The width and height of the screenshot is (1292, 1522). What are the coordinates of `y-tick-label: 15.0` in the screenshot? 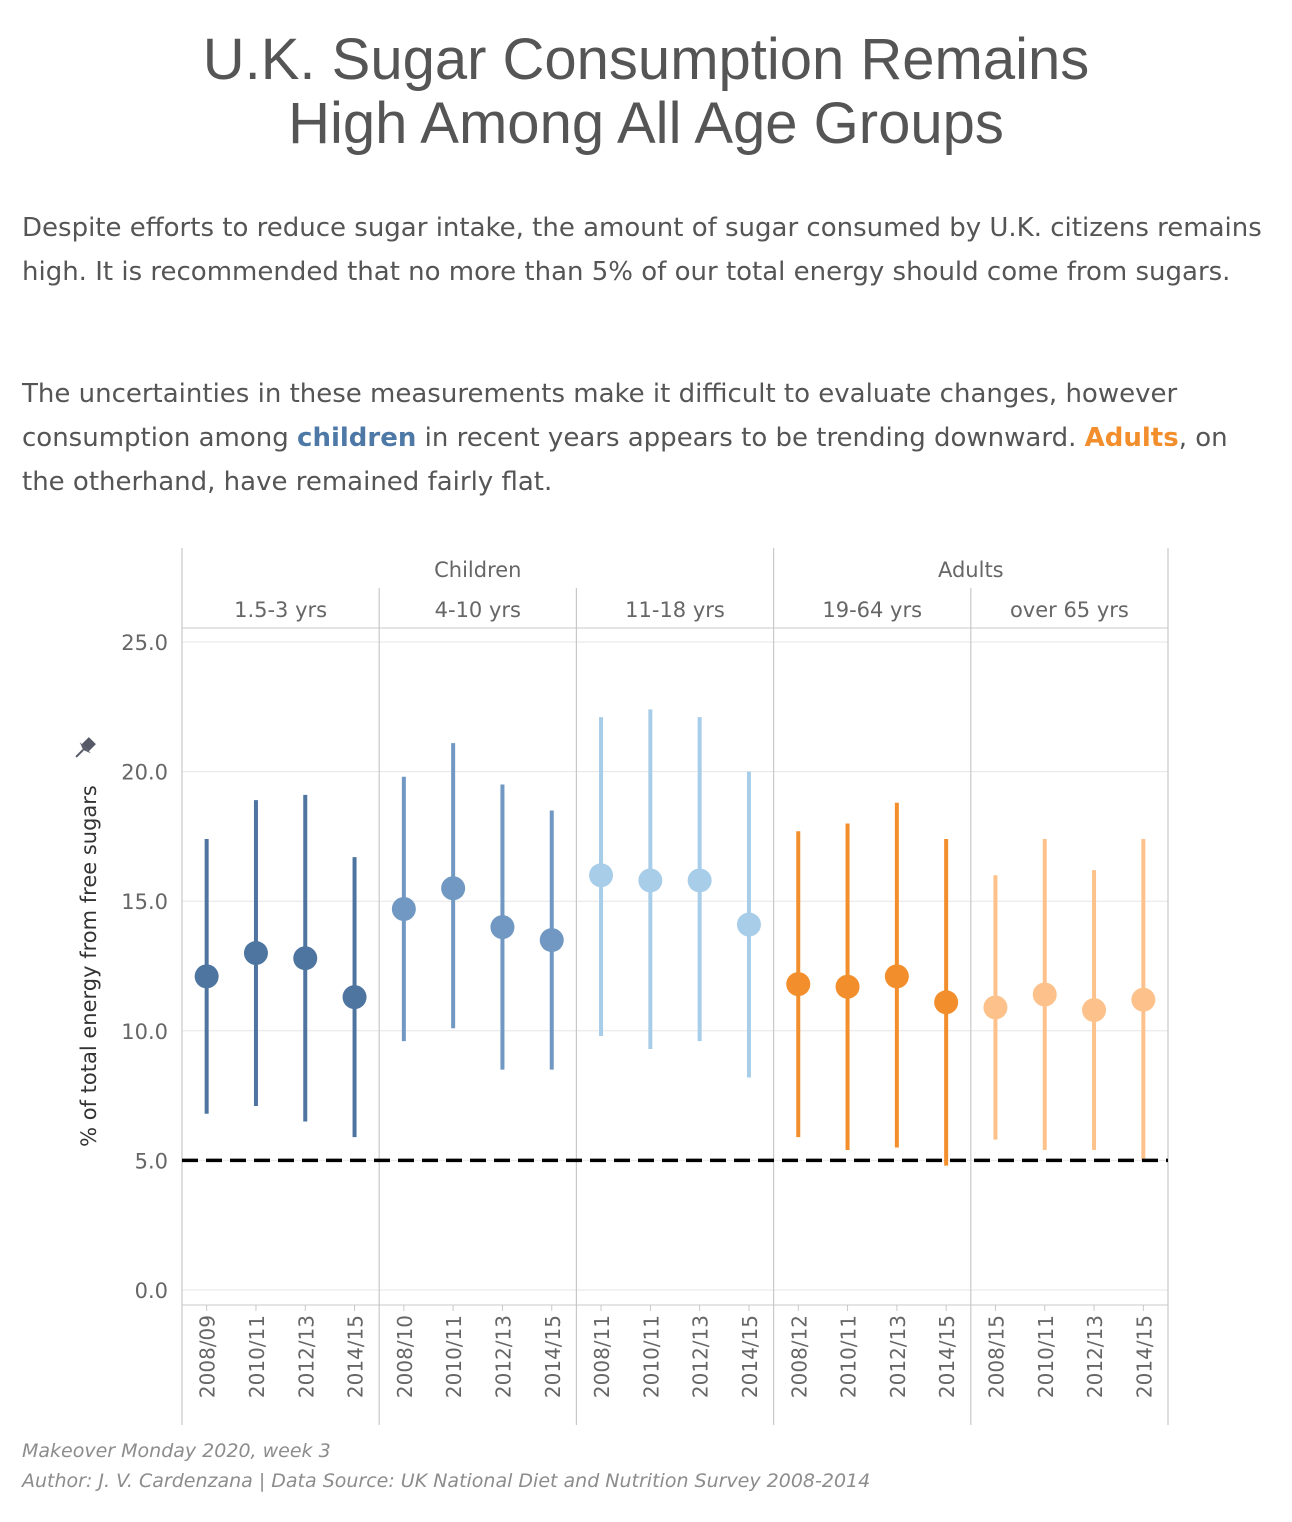 It's located at (144, 902).